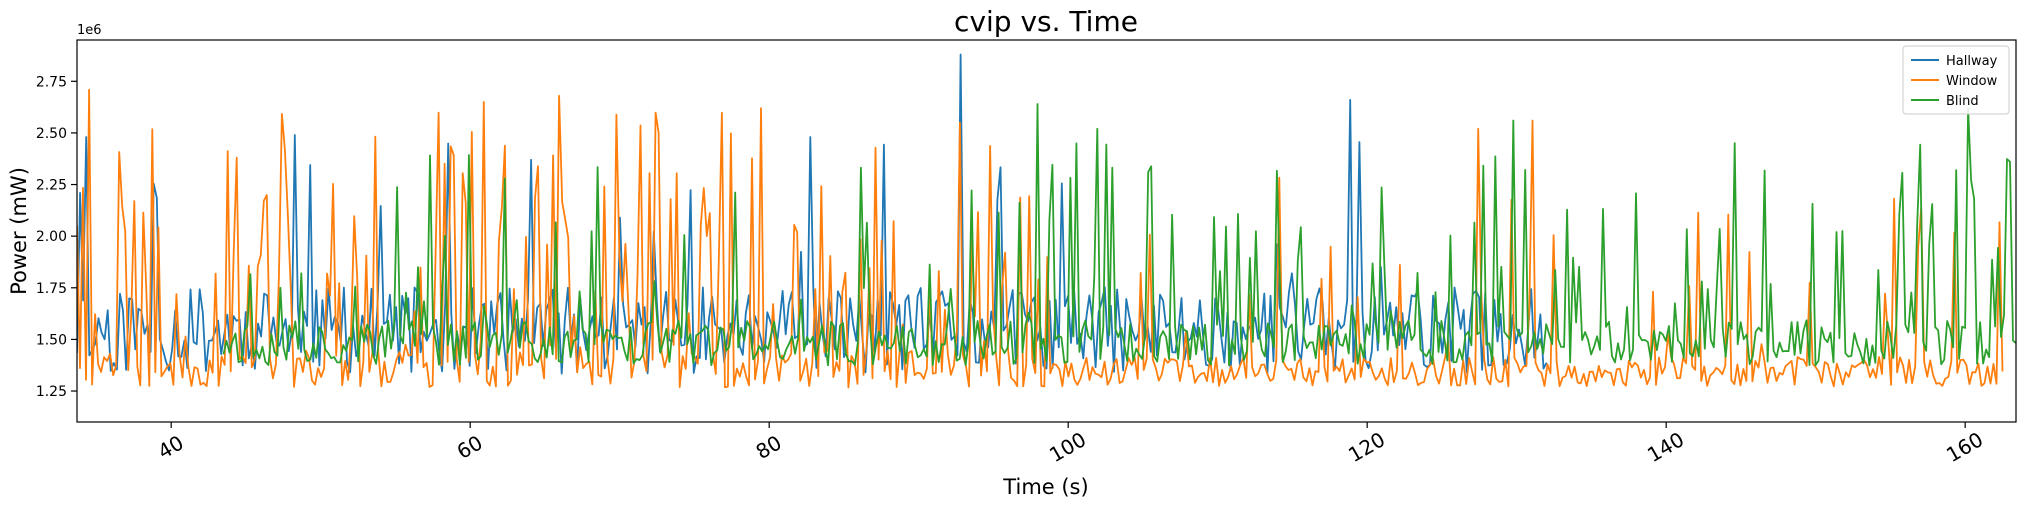 The width and height of the screenshot is (2023, 507). Describe the element at coordinates (171, 447) in the screenshot. I see `x-tick-label: 40` at that location.